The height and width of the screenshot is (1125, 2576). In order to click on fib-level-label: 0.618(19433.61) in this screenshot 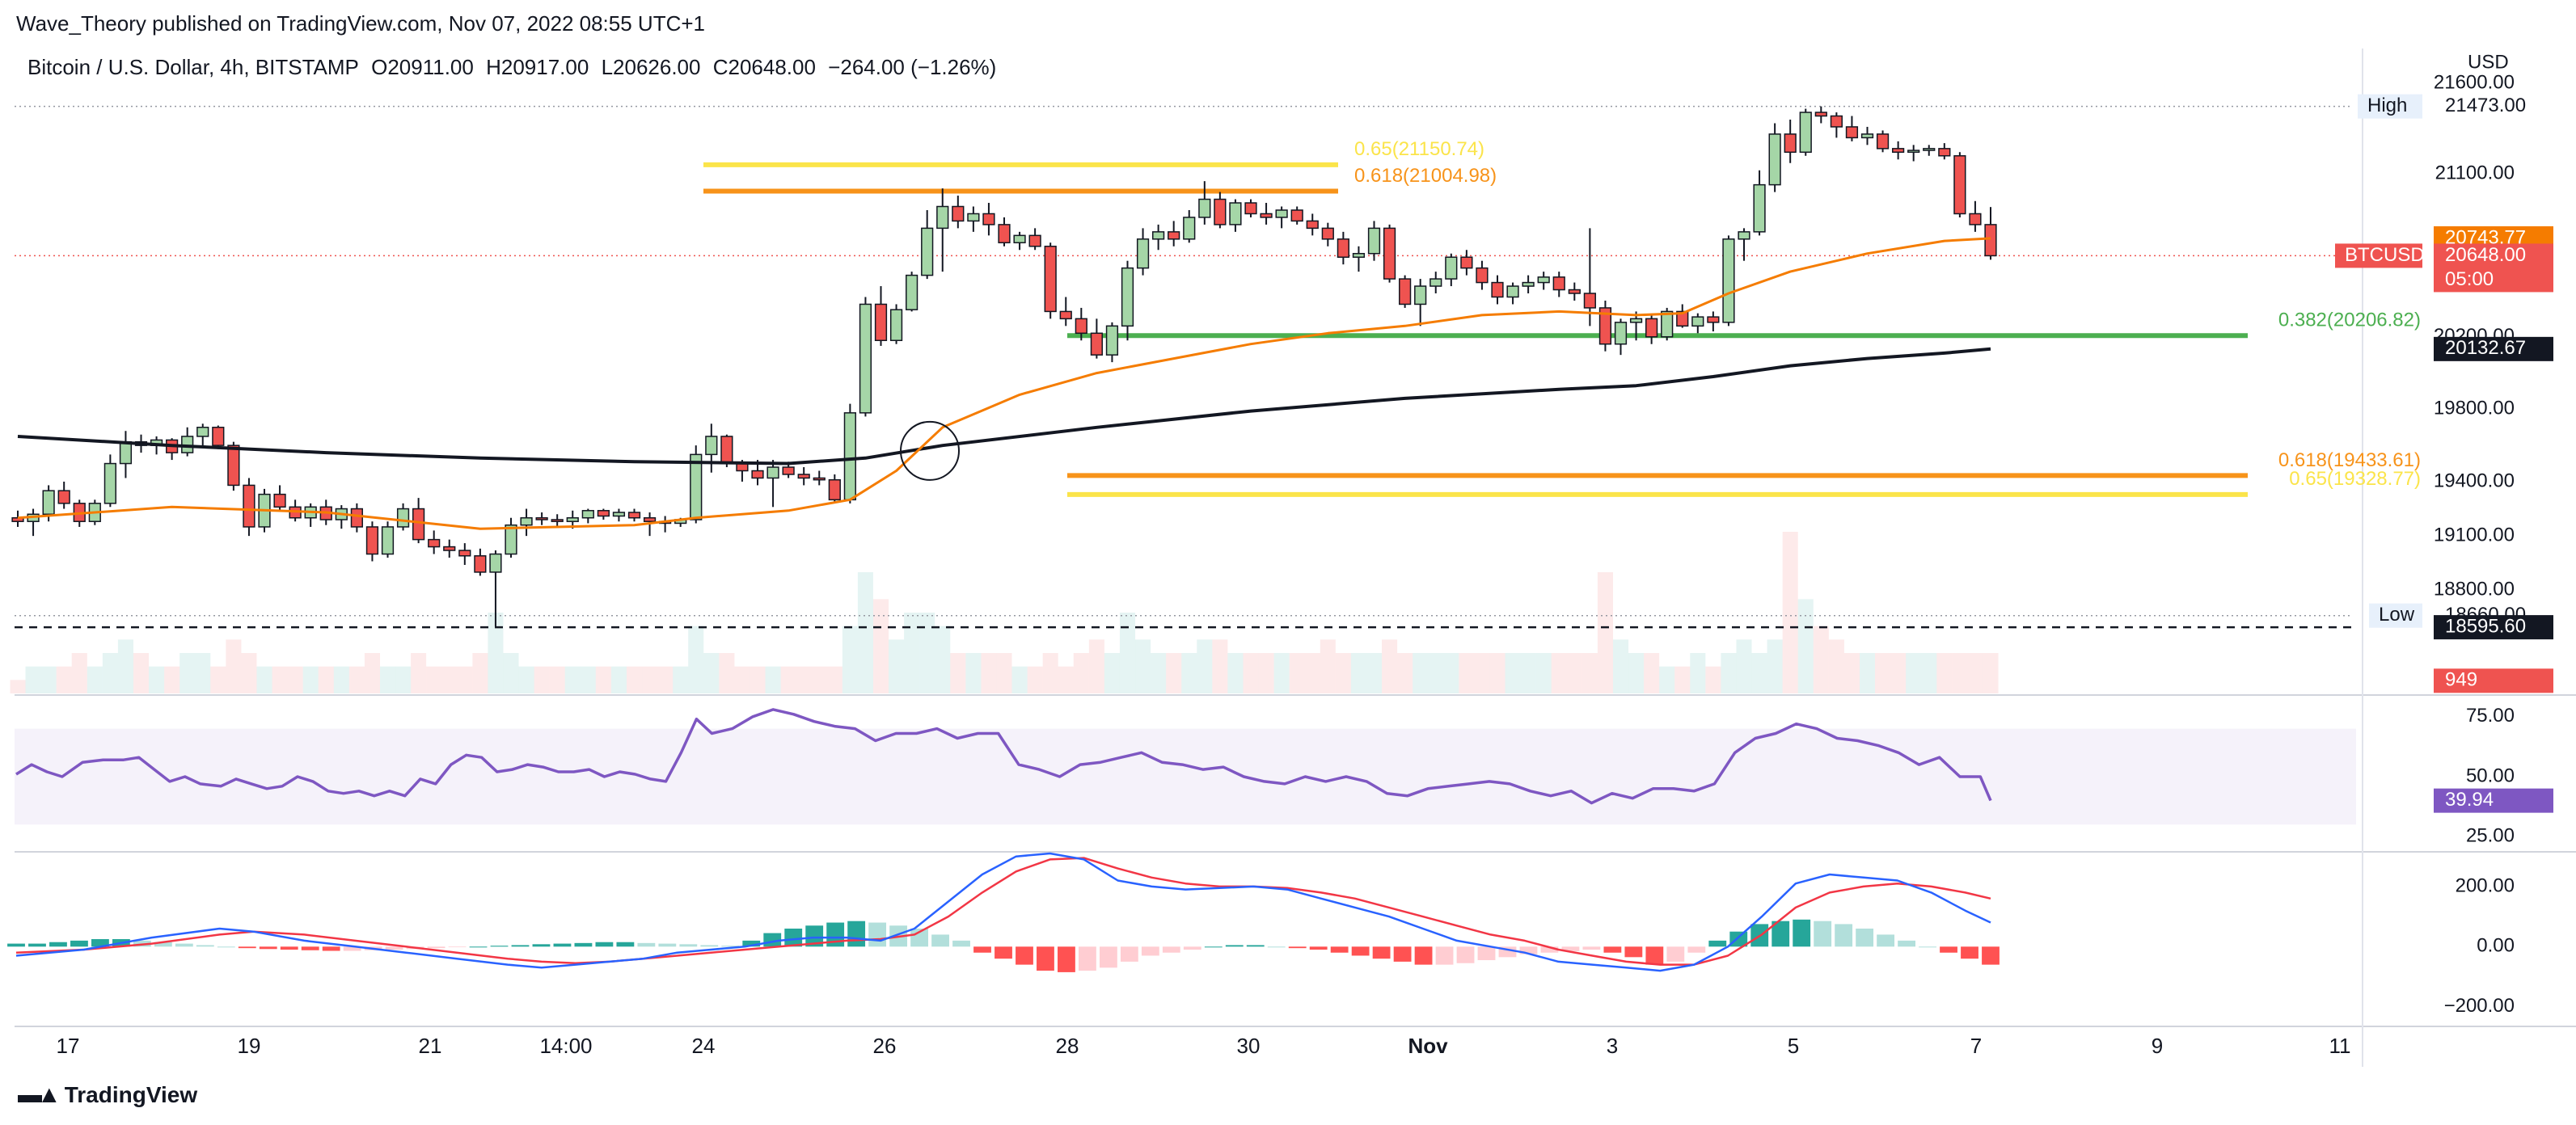, I will do `click(2349, 460)`.